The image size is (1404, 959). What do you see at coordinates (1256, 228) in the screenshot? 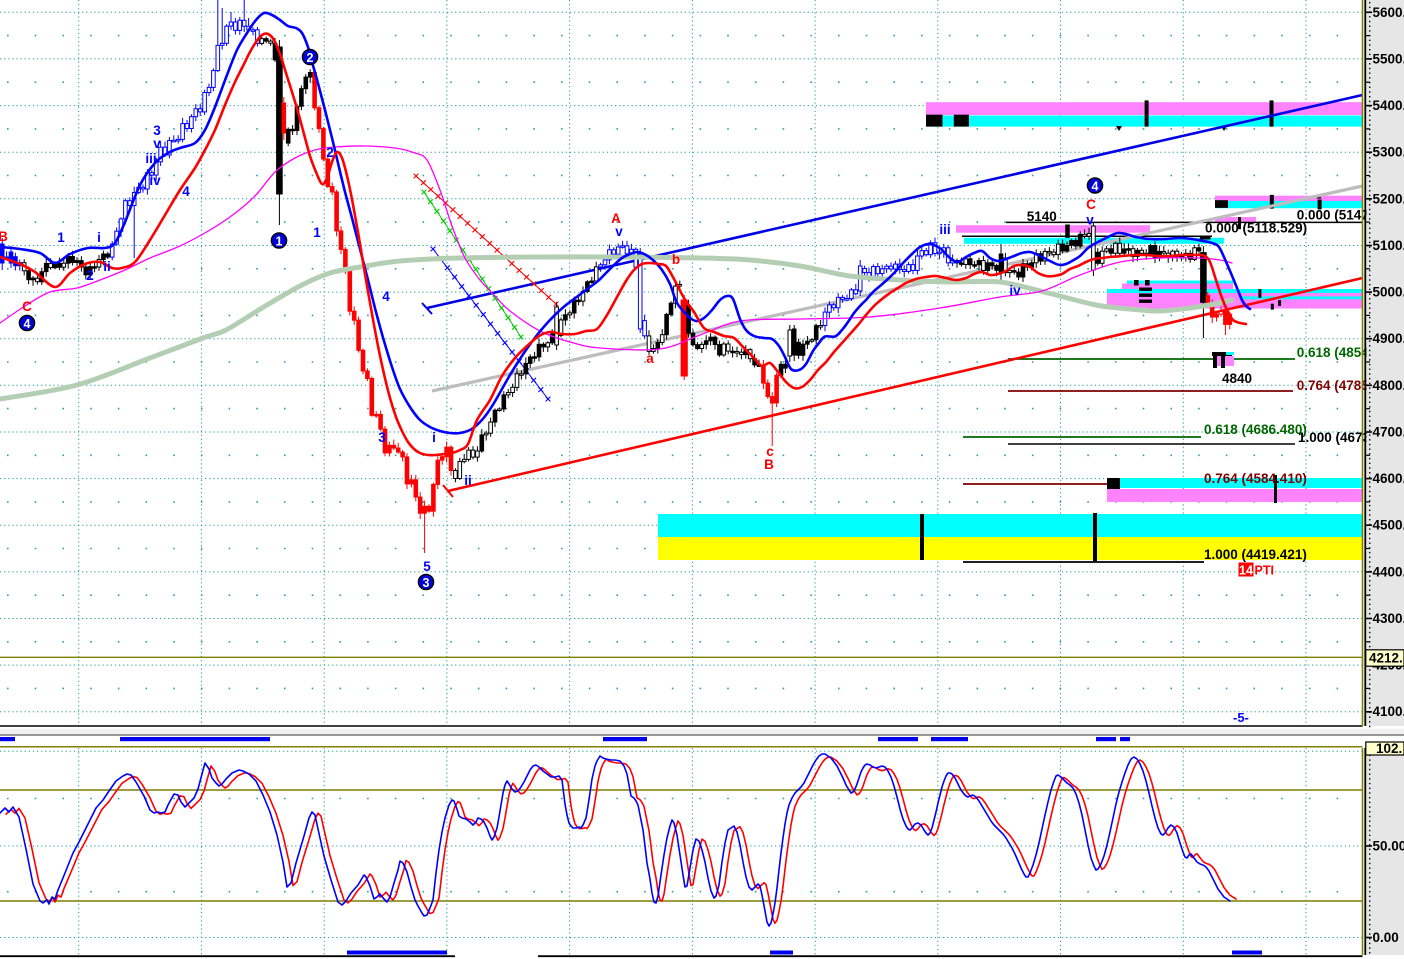
I see `svg-text: 0.000 (5118.529)` at bounding box center [1256, 228].